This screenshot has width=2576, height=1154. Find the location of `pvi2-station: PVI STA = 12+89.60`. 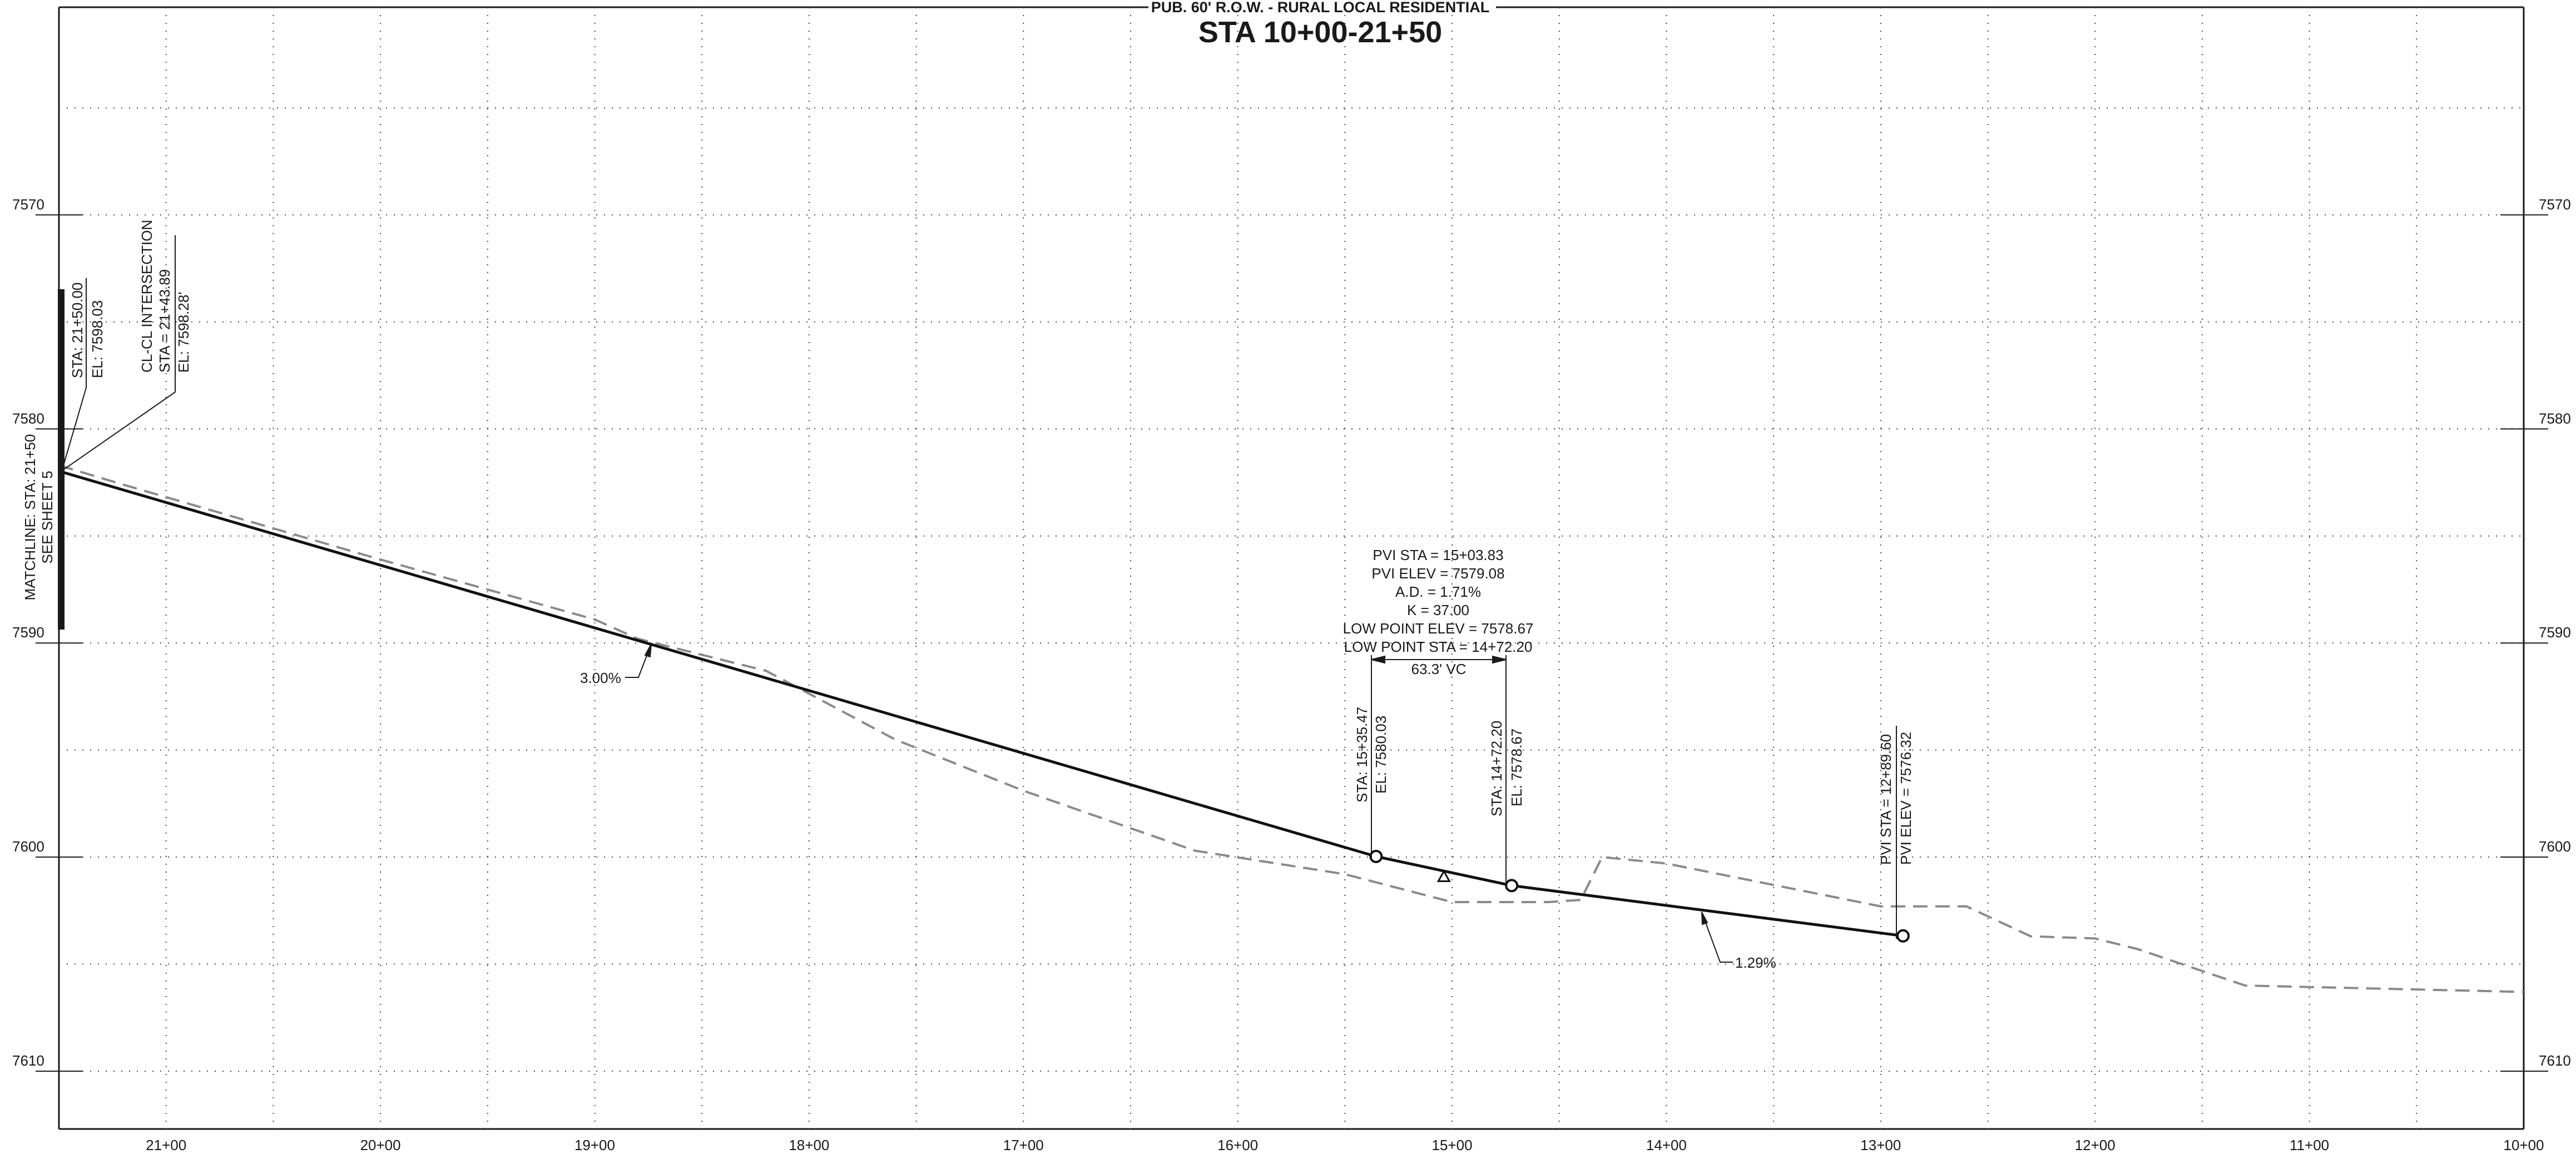

pvi2-station: PVI STA = 12+89.60 is located at coordinates (1886, 799).